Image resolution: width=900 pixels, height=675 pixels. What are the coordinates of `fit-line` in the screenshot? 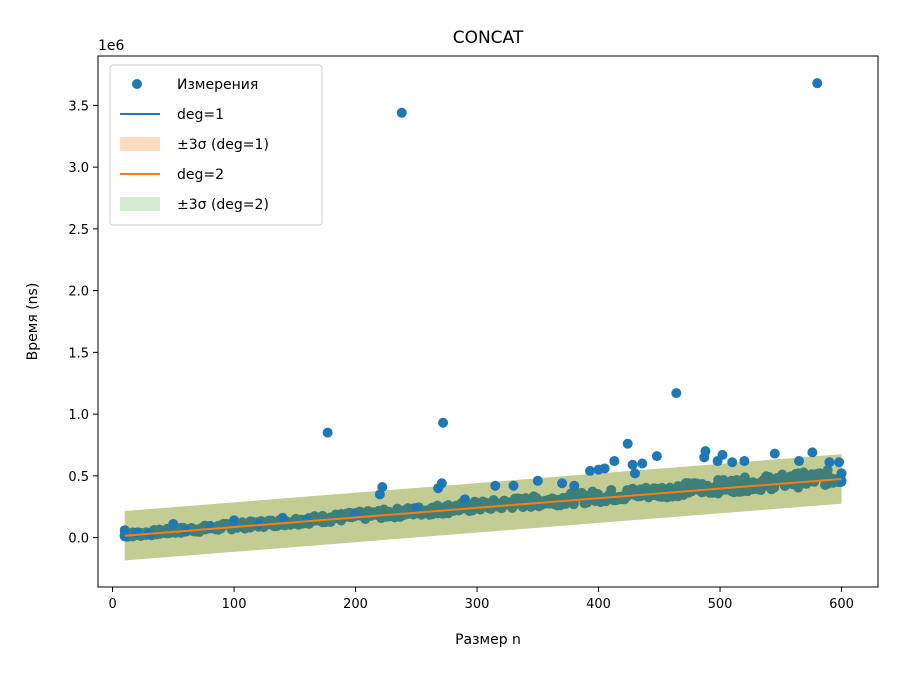 It's located at (483, 507).